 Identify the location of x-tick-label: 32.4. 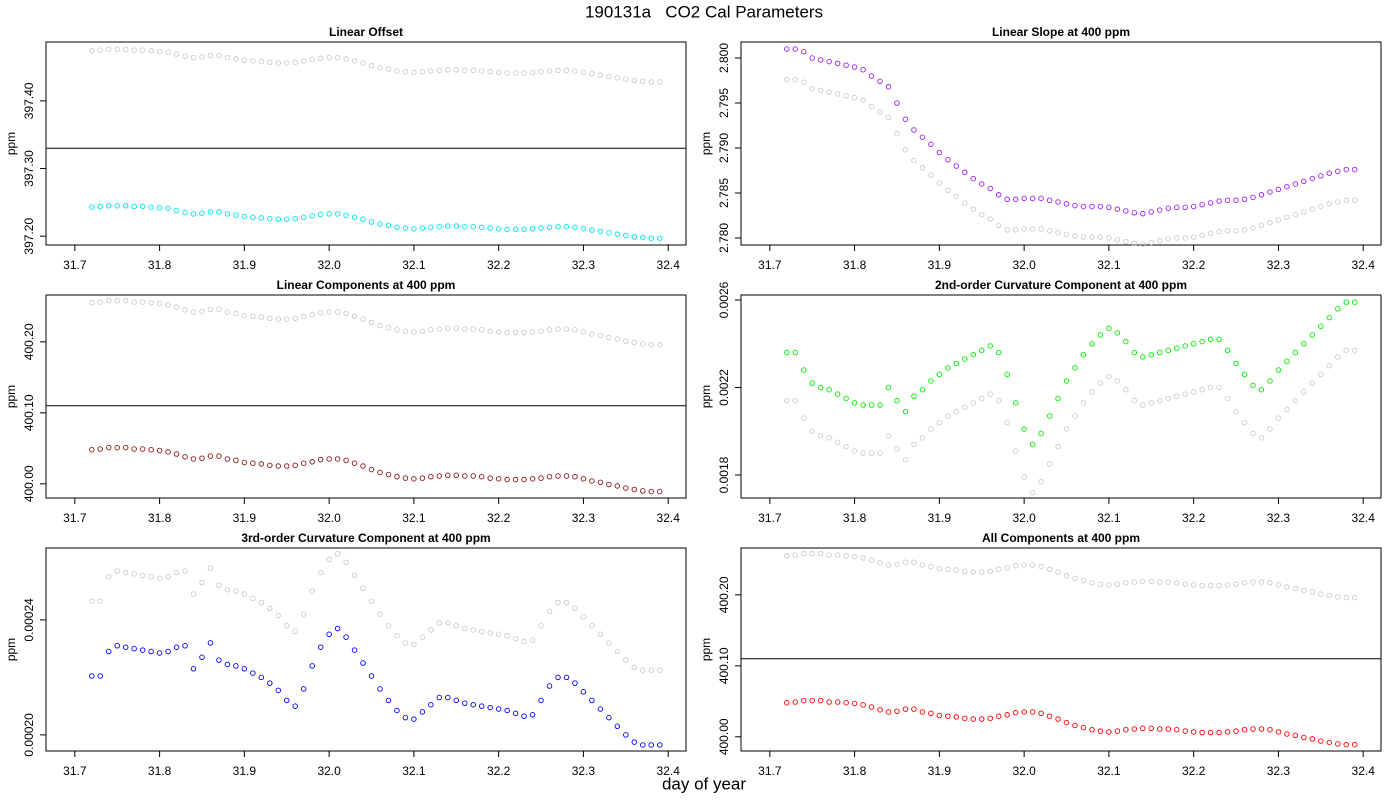
(1364, 265).